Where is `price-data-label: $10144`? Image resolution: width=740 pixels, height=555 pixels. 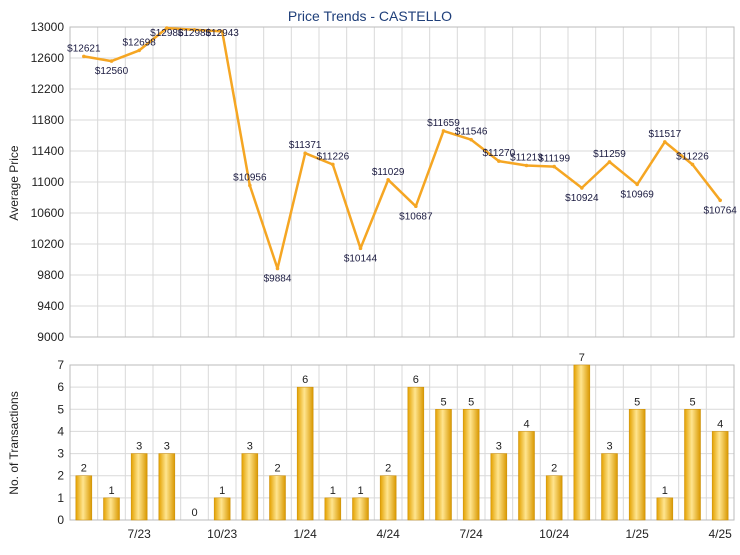 price-data-label: $10144 is located at coordinates (361, 258).